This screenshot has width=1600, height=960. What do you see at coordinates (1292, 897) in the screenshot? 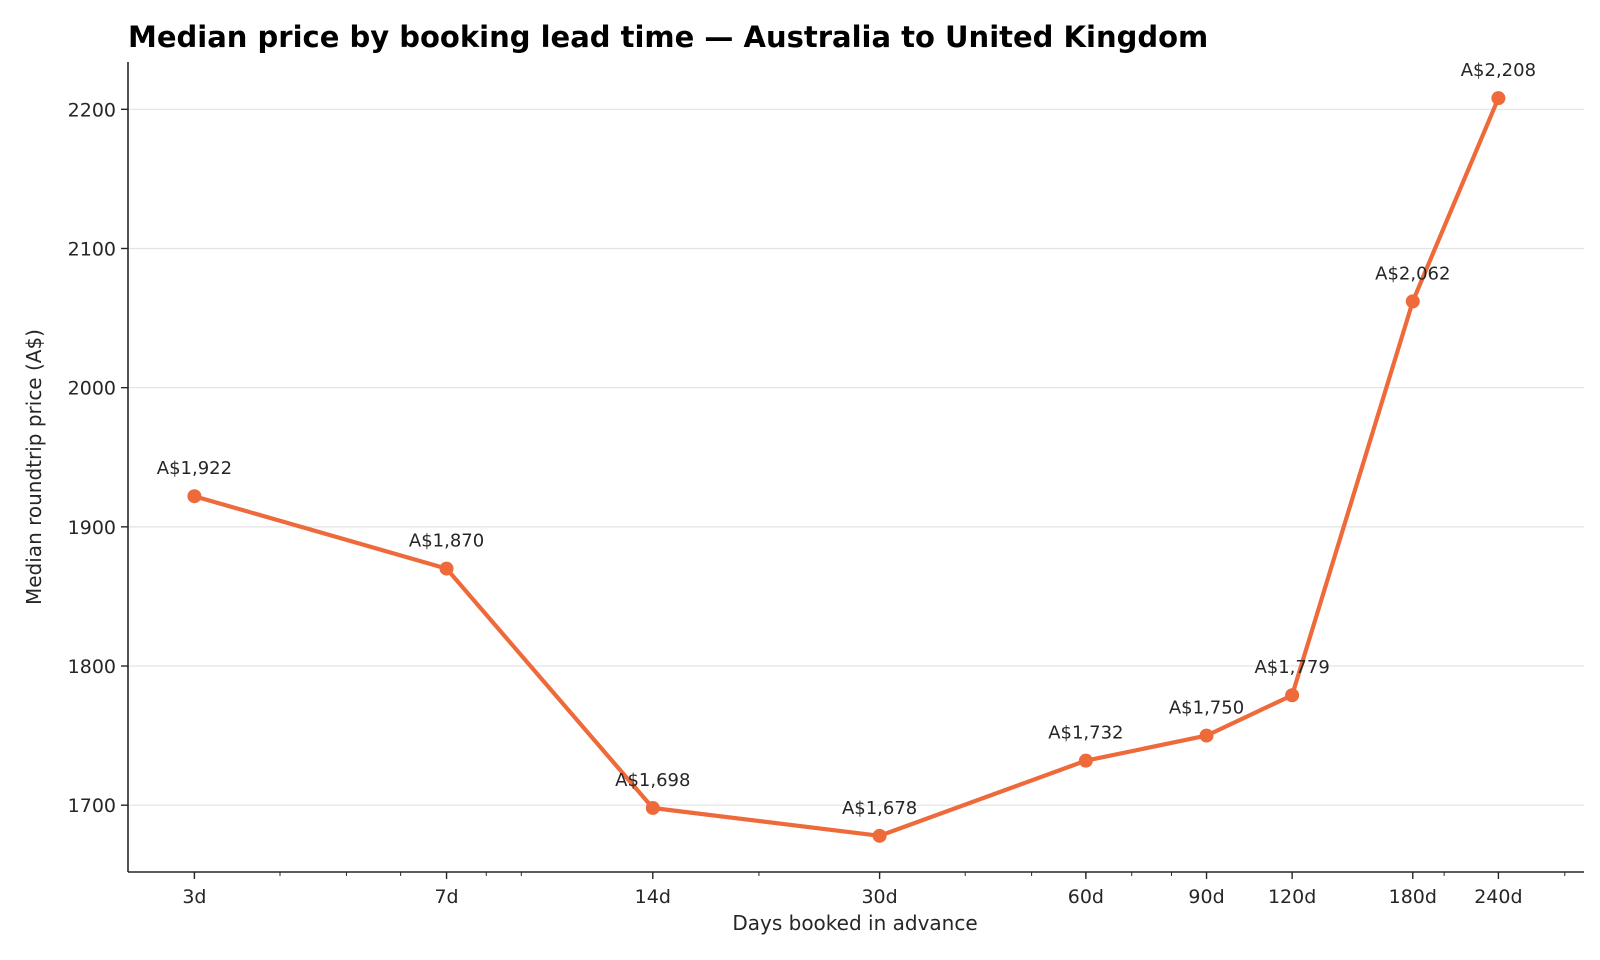
I see `x-tick-label: 120d` at bounding box center [1292, 897].